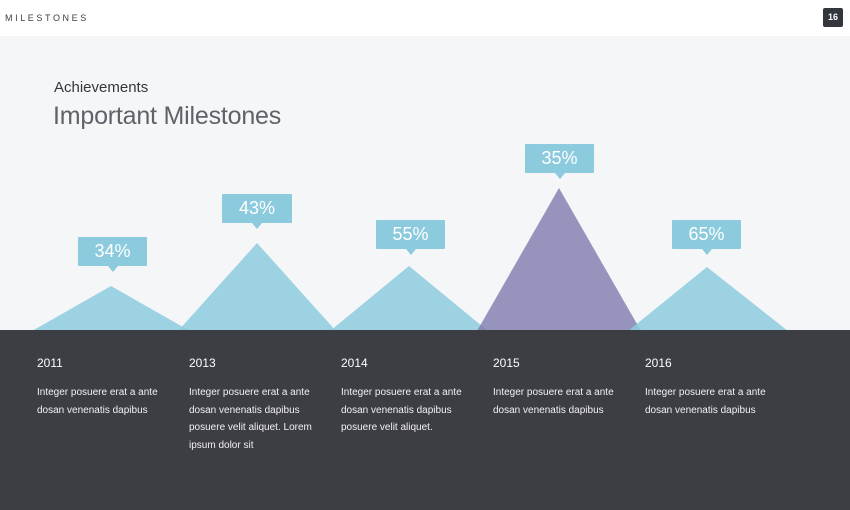 This screenshot has height=510, width=850. I want to click on peak-2016, so click(708, 299).